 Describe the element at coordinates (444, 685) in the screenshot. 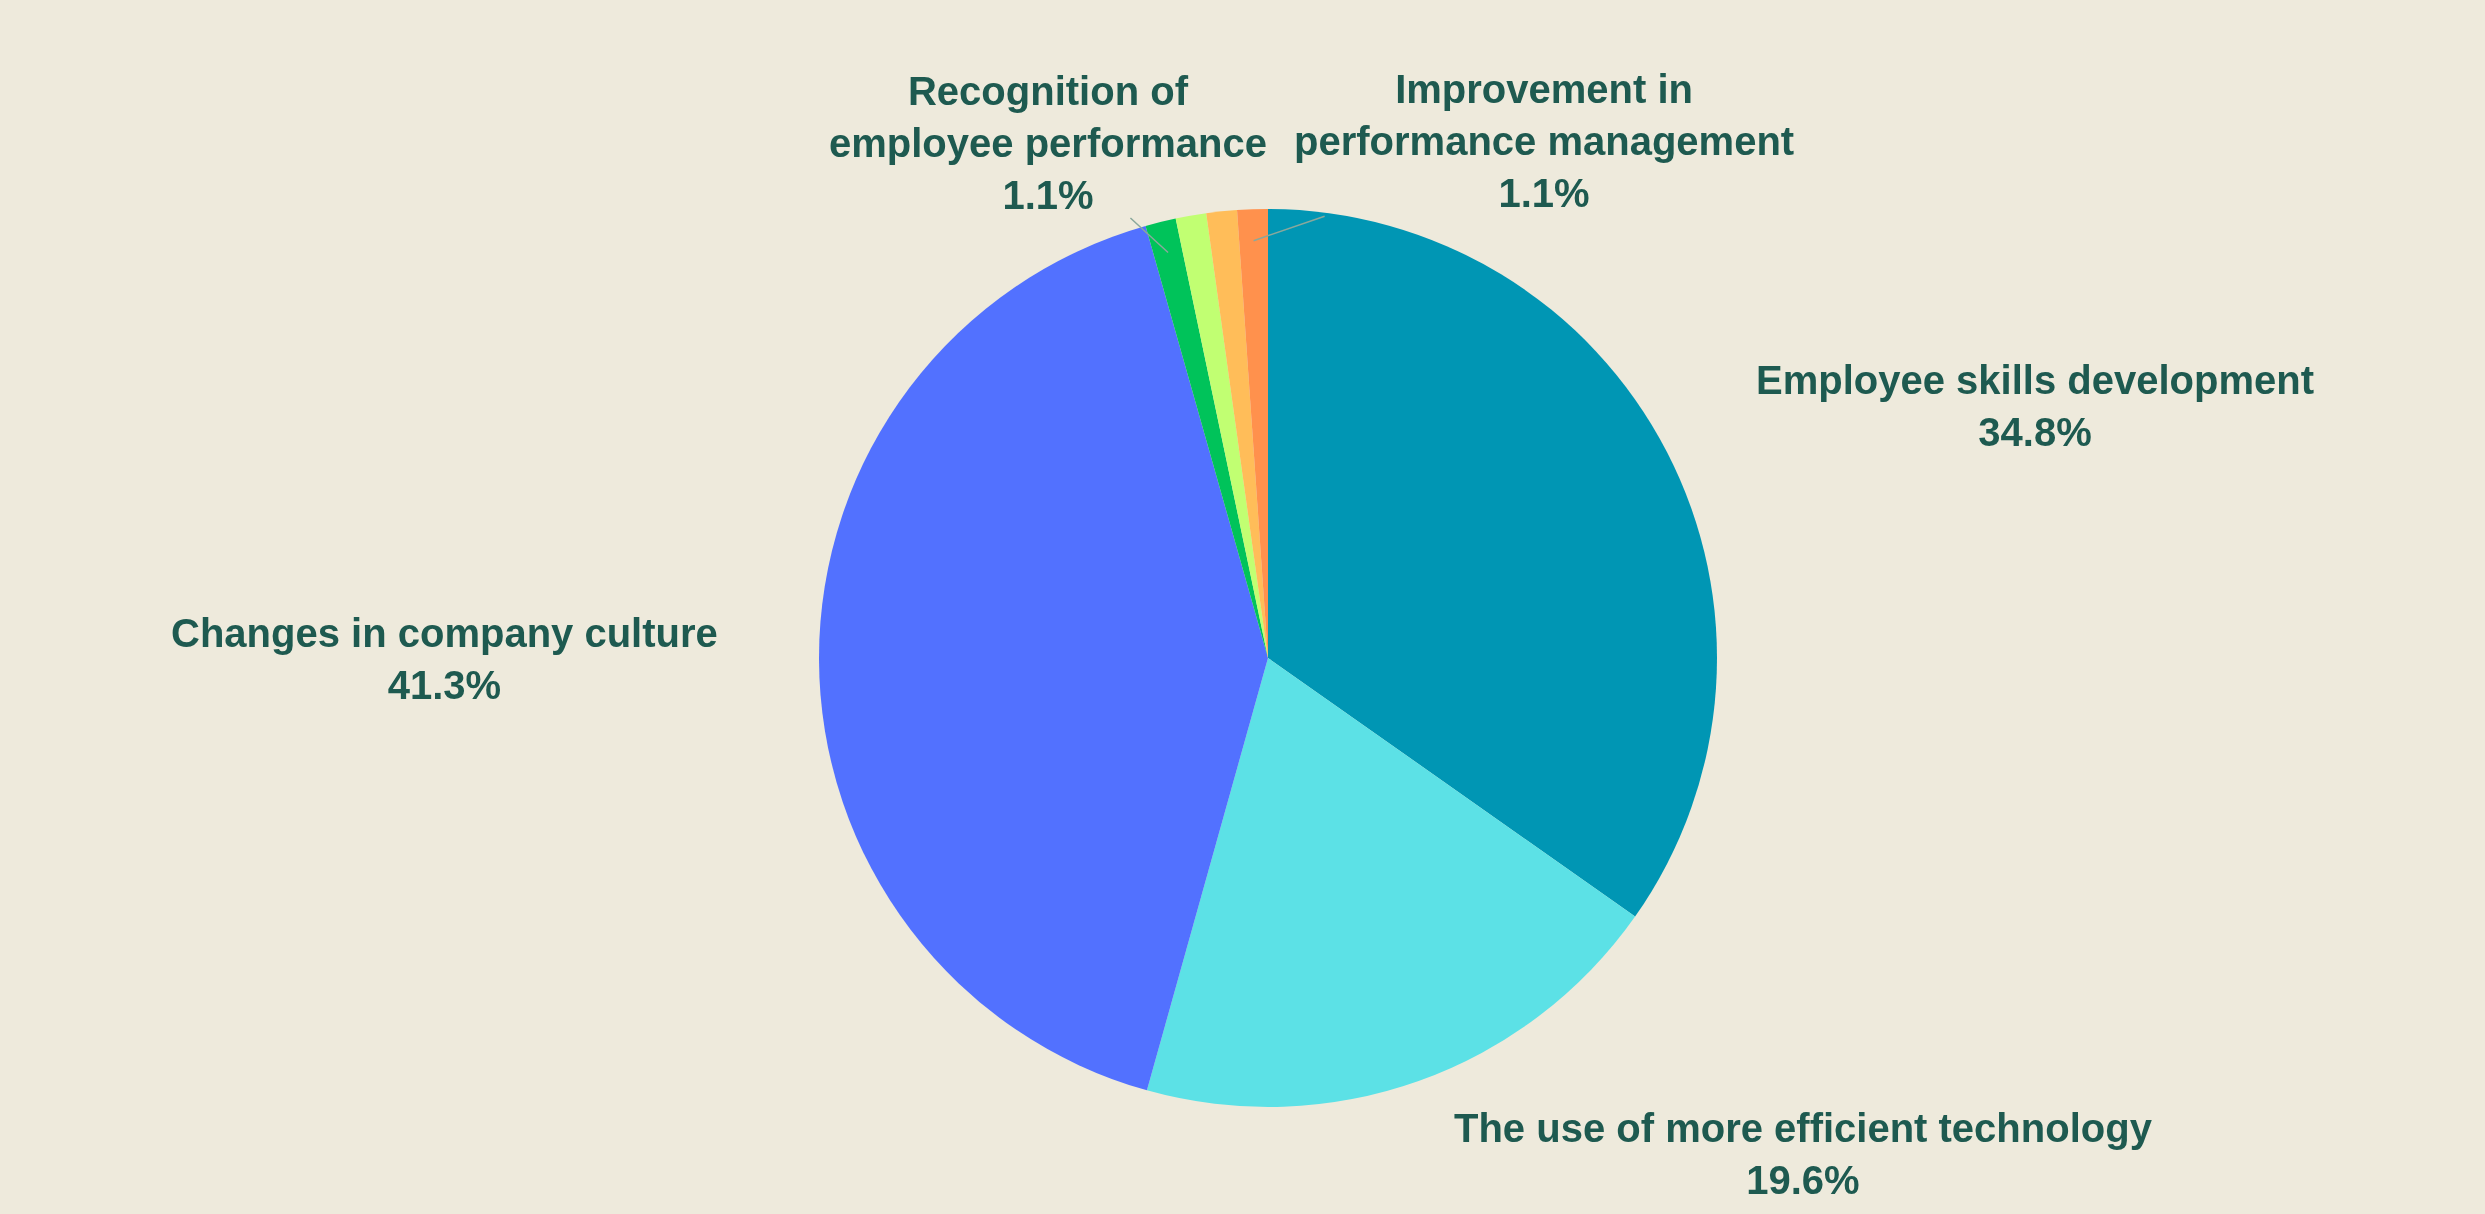

I see `data-label: 41.3%` at that location.